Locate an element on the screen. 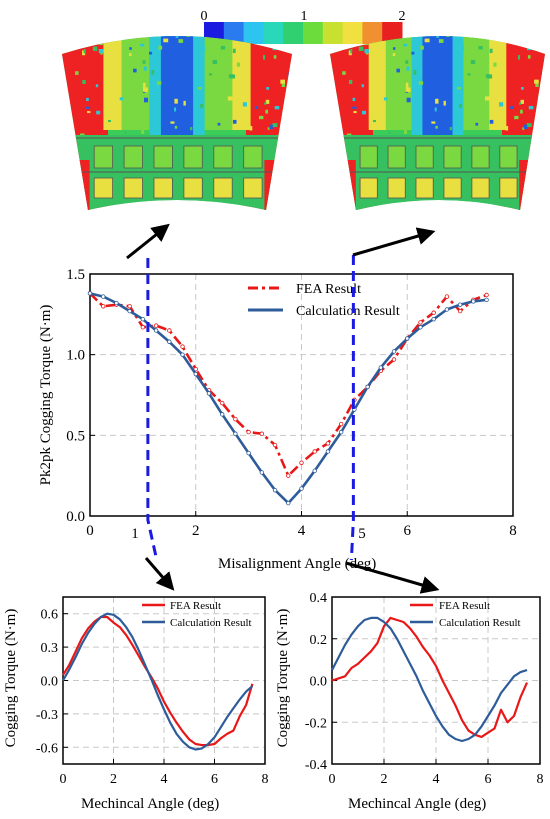 This screenshot has height=819, width=550. x-tick-label: 0 is located at coordinates (90, 531).